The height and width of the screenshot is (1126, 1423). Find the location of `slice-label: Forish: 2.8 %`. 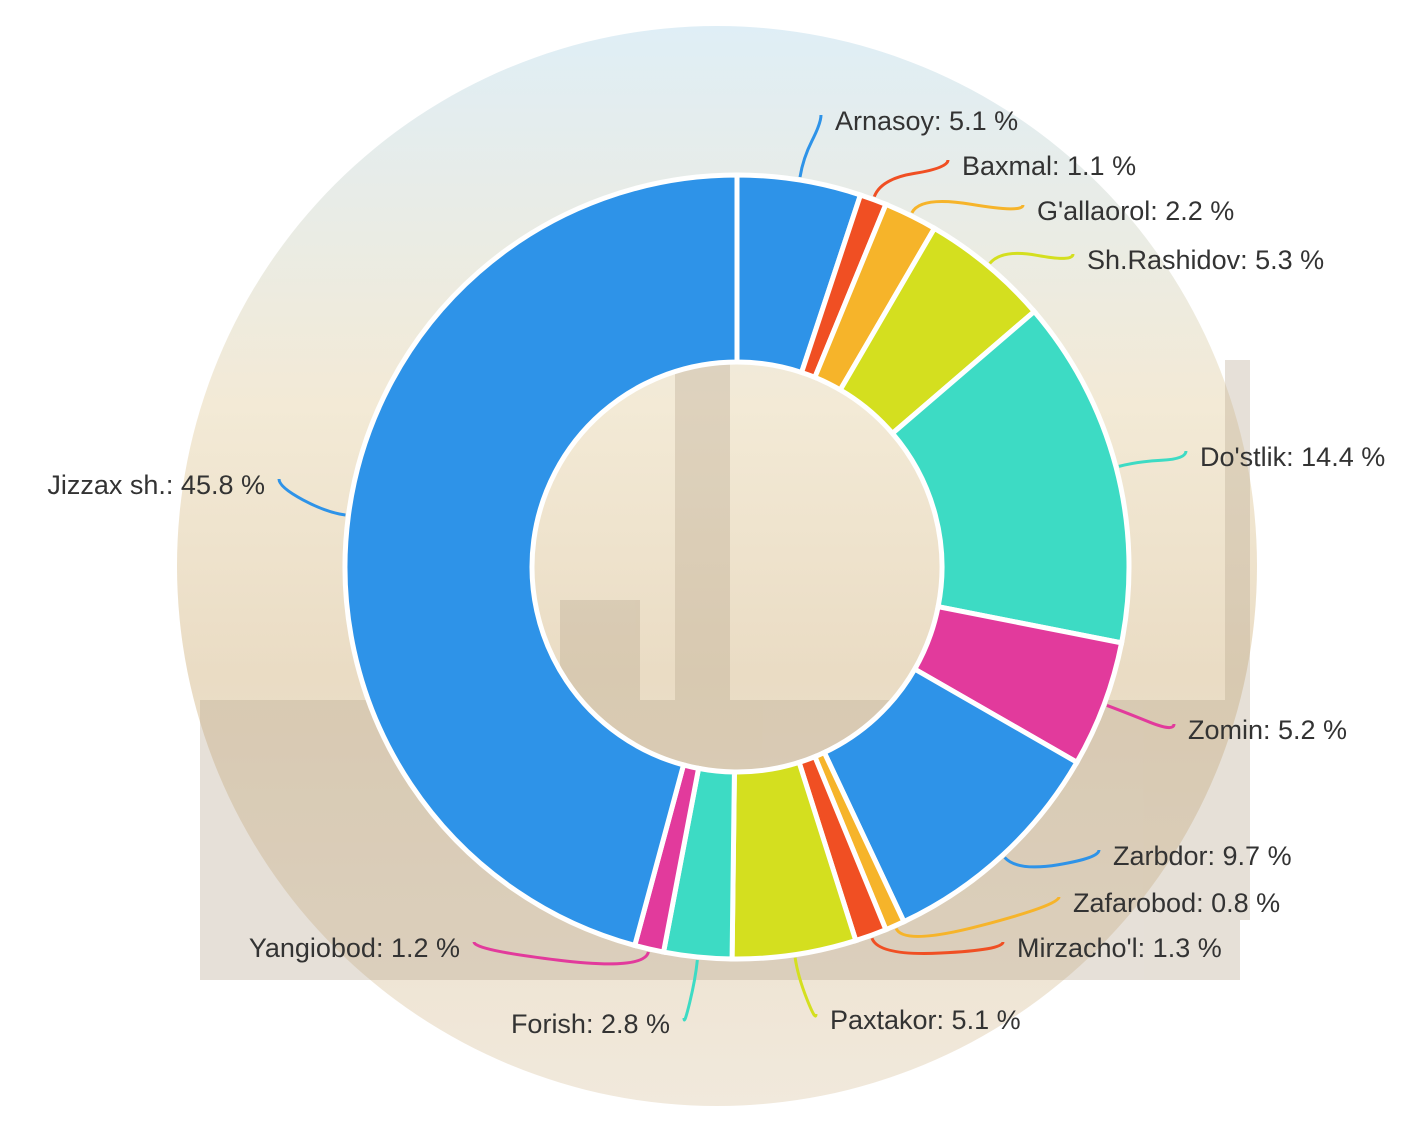

slice-label: Forish: 2.8 % is located at coordinates (590, 1024).